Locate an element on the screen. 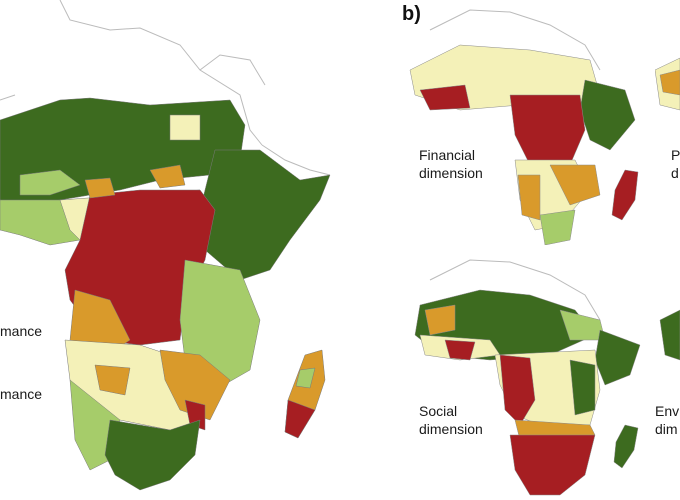 This screenshot has height=500, width=680. partial-top-label: P d is located at coordinates (675, 164).